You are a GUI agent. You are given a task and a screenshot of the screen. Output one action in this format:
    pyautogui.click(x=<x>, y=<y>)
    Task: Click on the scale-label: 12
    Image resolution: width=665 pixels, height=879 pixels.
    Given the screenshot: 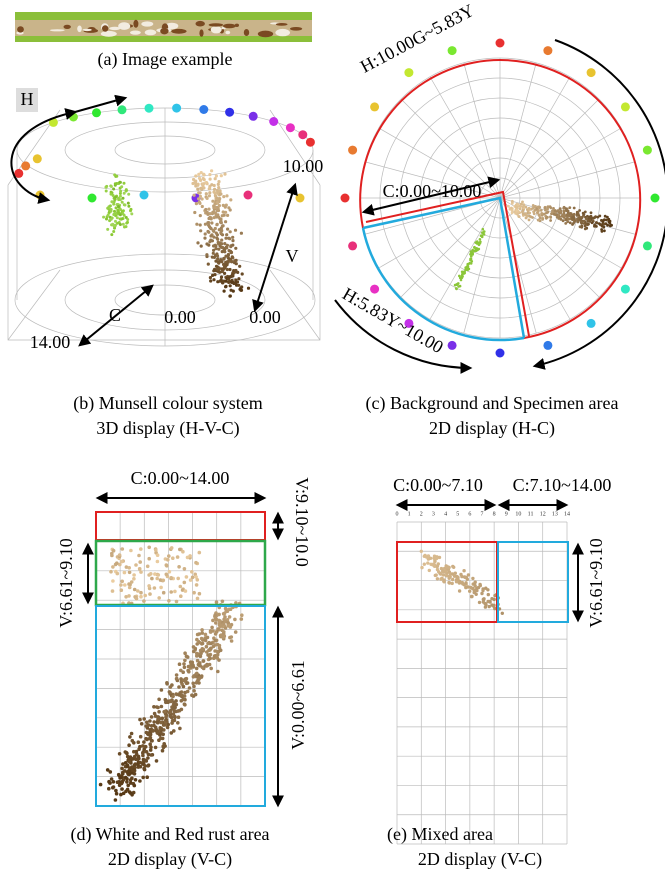 What is the action you would take?
    pyautogui.click(x=543, y=514)
    